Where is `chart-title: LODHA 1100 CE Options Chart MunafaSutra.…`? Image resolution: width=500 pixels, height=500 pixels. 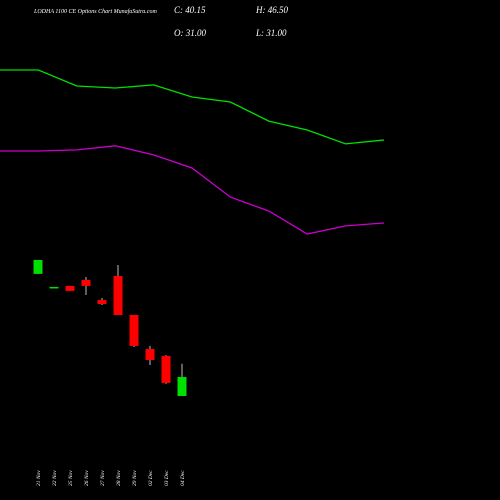
chart-title: LODHA 1100 CE Options Chart MunafaSutra.… is located at coordinates (95, 11).